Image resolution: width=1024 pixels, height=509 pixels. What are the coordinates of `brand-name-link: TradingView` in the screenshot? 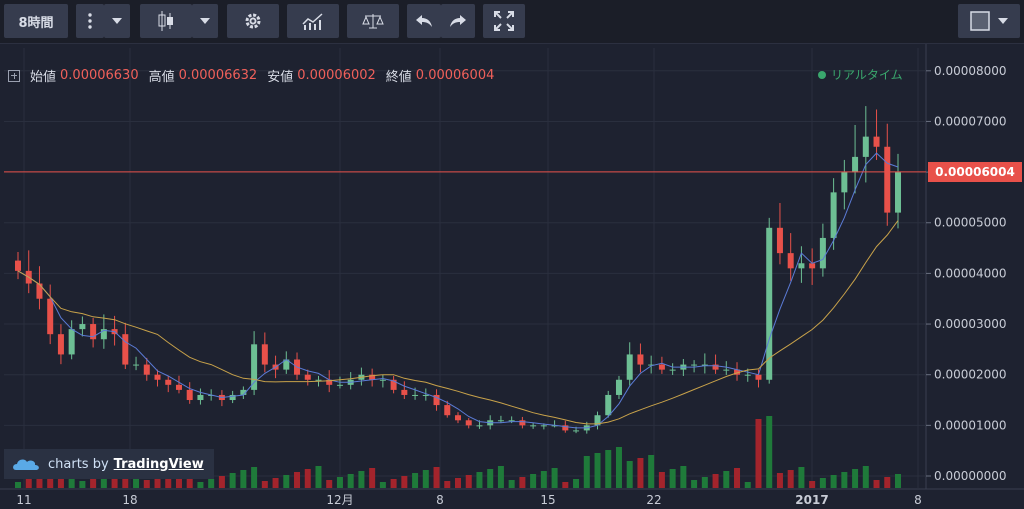 It's located at (158, 464).